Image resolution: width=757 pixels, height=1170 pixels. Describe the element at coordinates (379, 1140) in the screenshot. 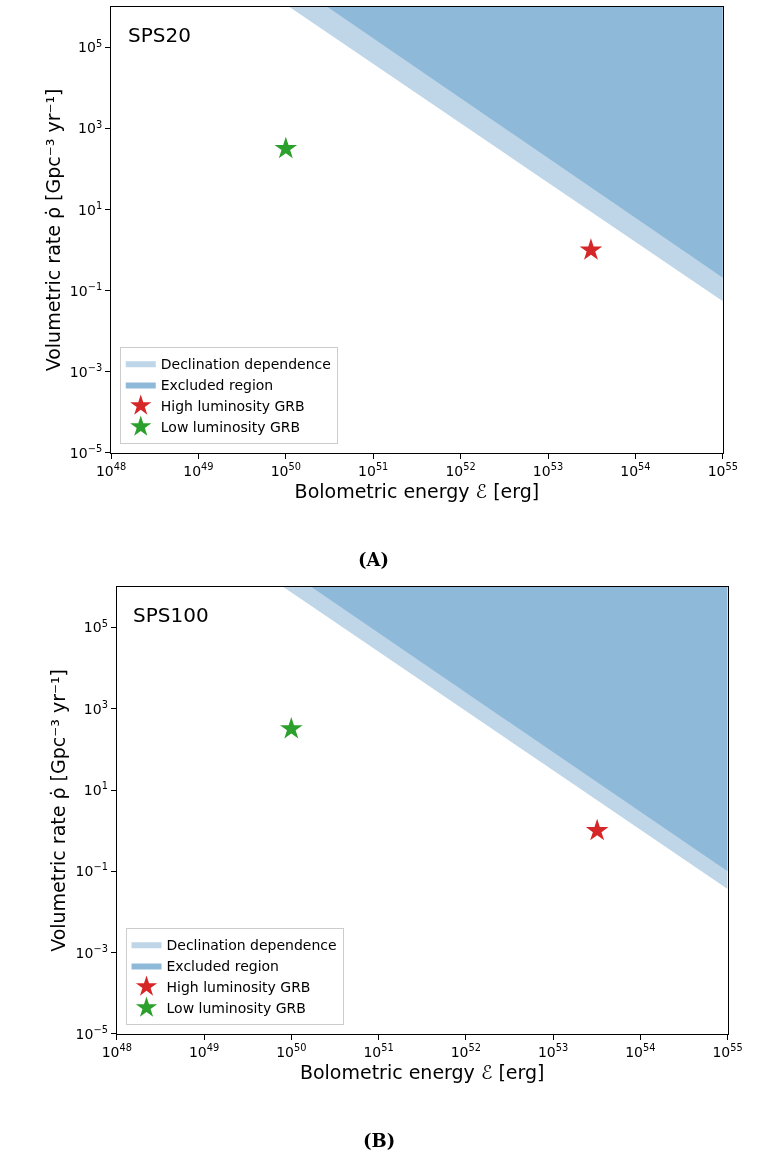

I see `text: (B)` at that location.